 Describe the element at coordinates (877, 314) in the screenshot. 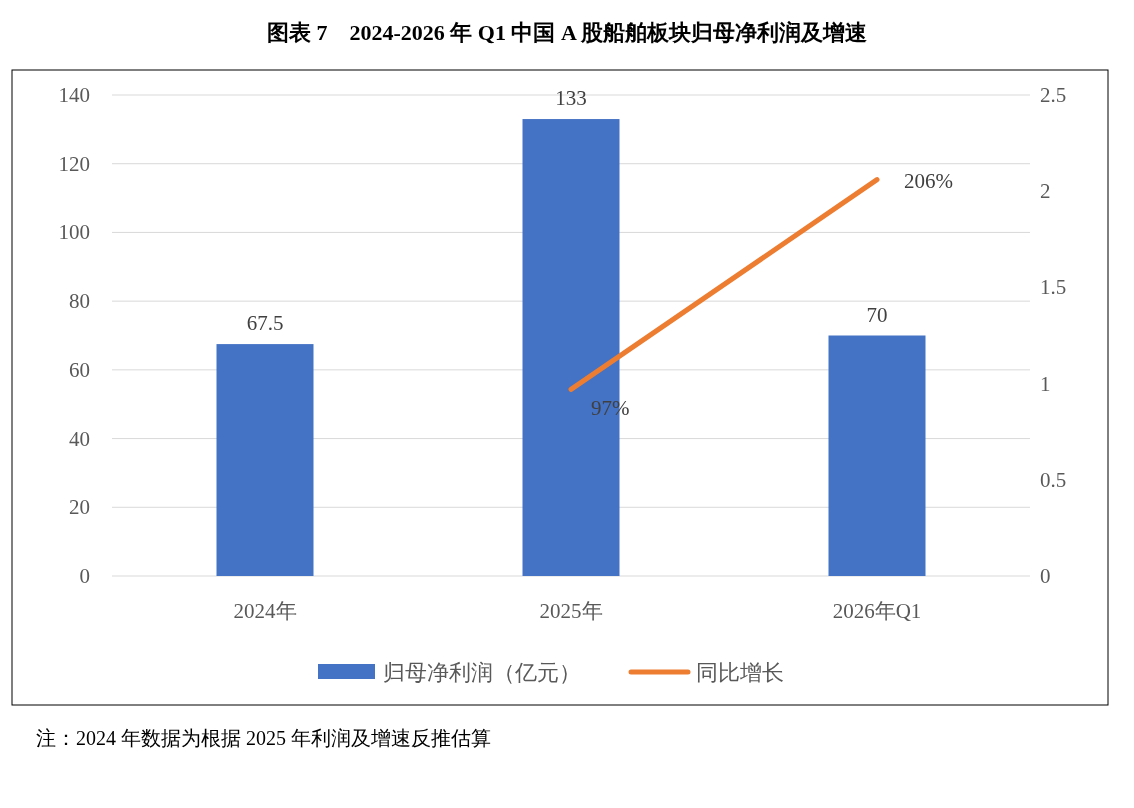

I see `data-label: 70` at that location.